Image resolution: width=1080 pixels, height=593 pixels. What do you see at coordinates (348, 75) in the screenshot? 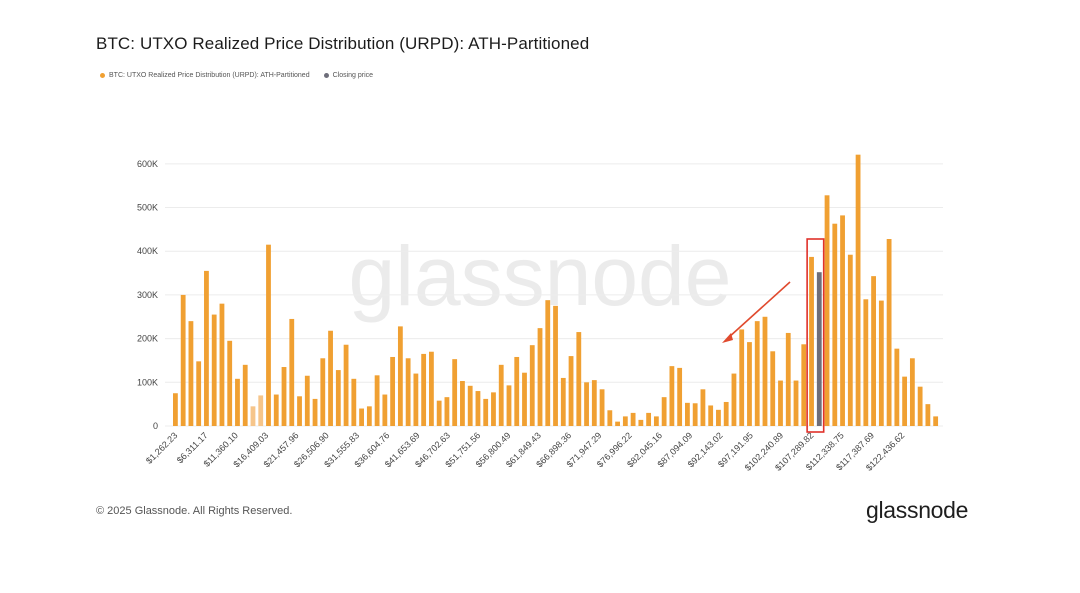
I see `legend-item-closing-price: Closing price` at bounding box center [348, 75].